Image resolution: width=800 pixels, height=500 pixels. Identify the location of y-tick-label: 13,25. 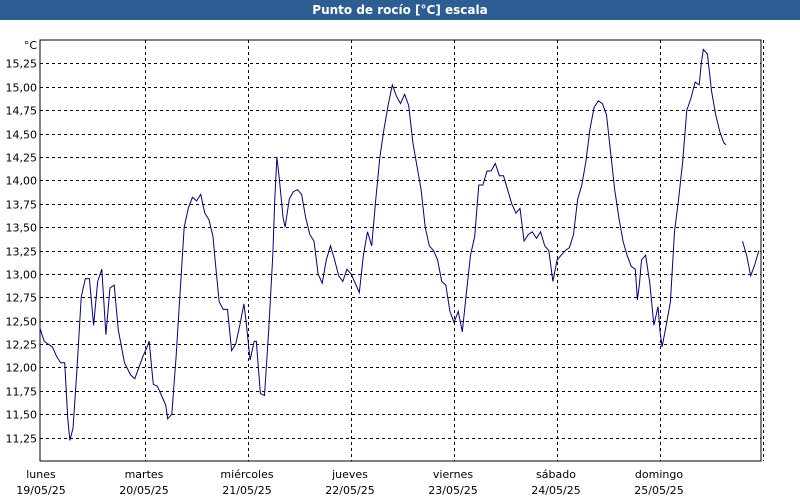
(22, 252).